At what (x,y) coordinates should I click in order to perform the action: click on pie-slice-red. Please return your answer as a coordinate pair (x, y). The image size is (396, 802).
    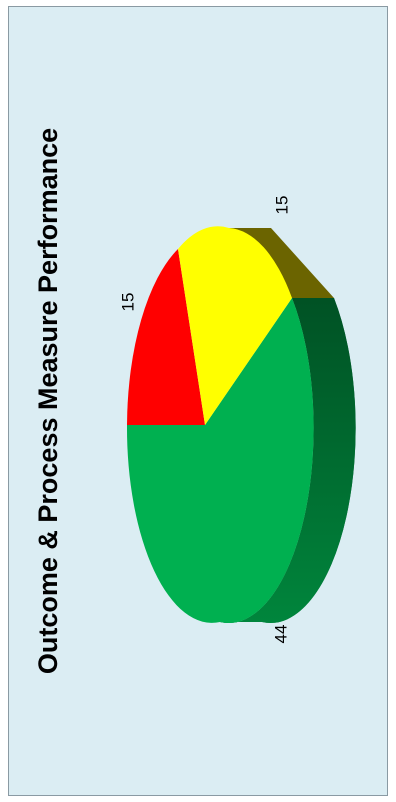
    Looking at the image, I should click on (166, 337).